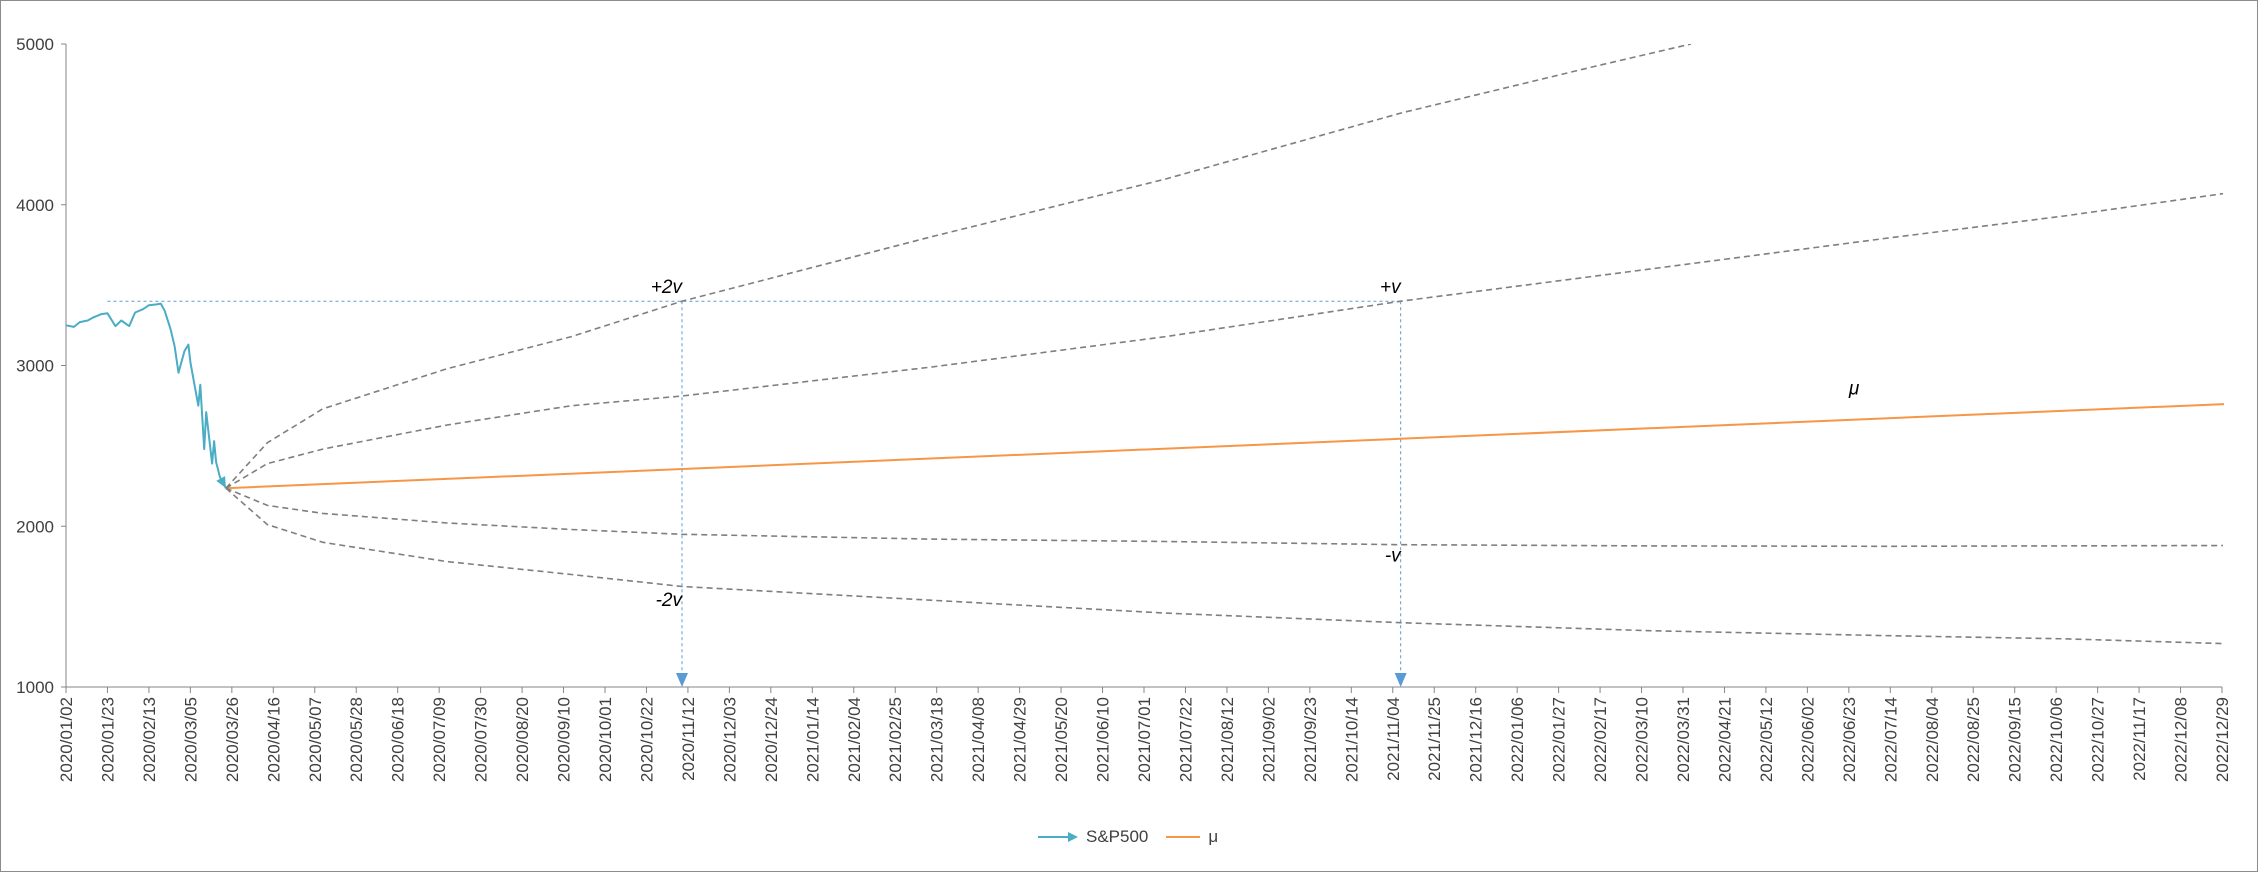 The image size is (2258, 872). I want to click on x-tick-label: 2022/04/21, so click(1724, 739).